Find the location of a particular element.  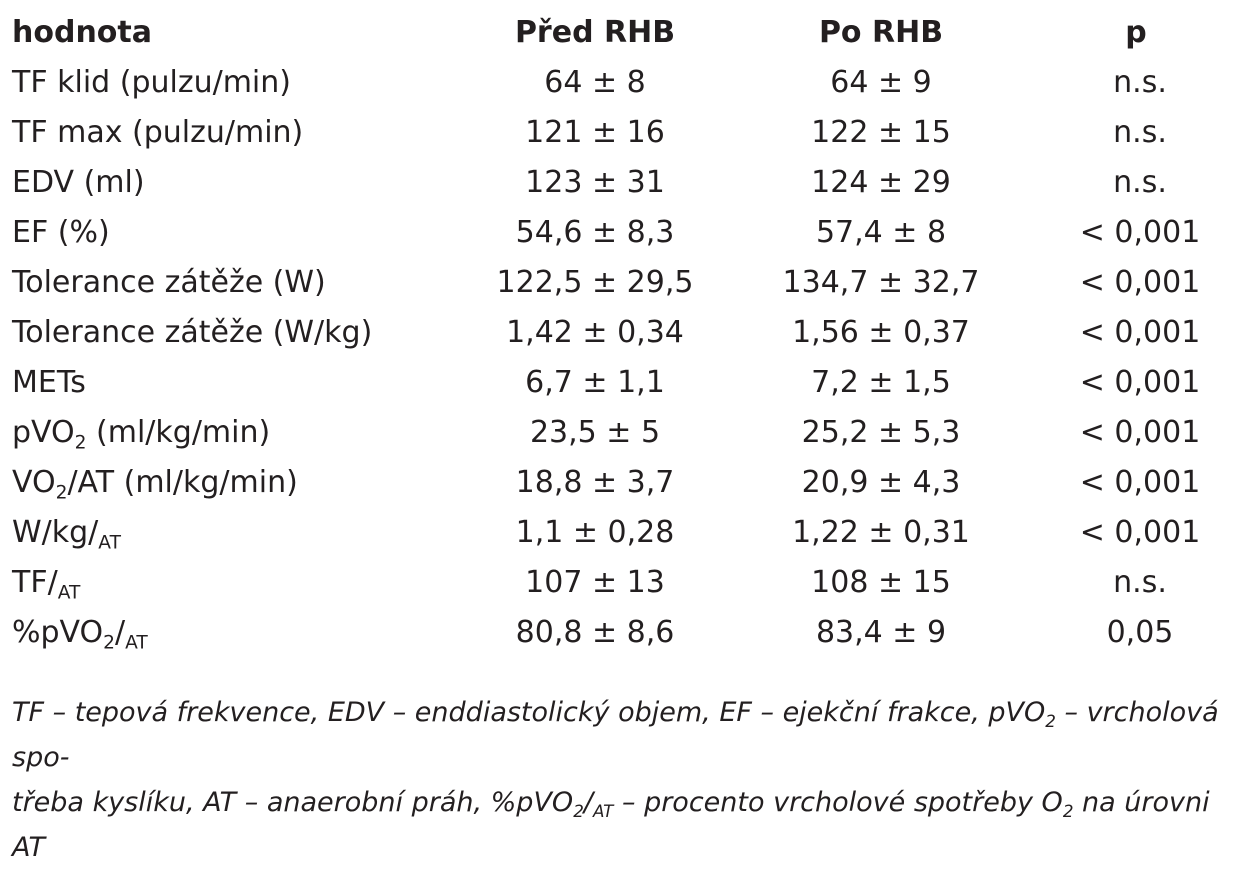

label-text: /AT (ml/kg/min) is located at coordinates (182, 482).